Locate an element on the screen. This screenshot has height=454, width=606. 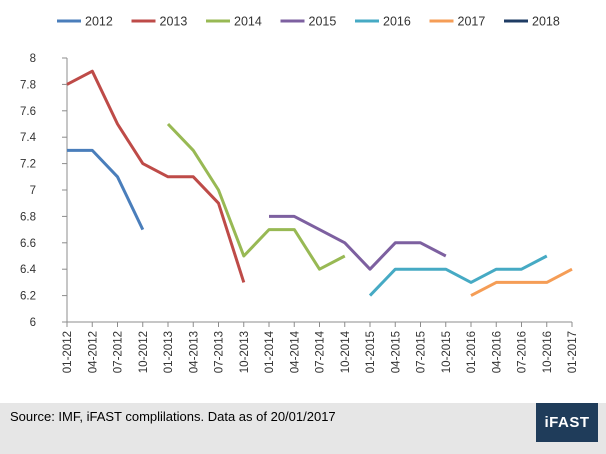
y-tick-label: 7.2 is located at coordinates (28, 165).